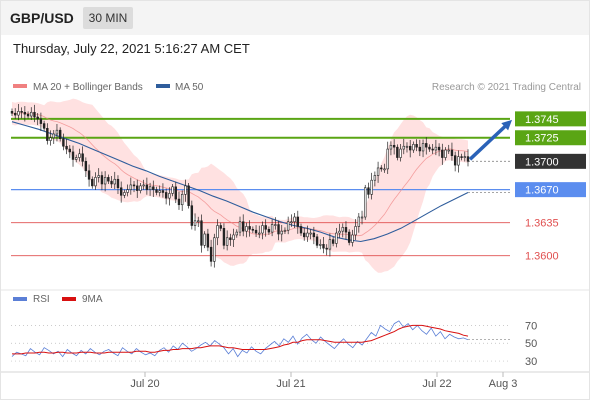 The width and height of the screenshot is (590, 400). I want to click on rsi-level-label-70: 70, so click(531, 326).